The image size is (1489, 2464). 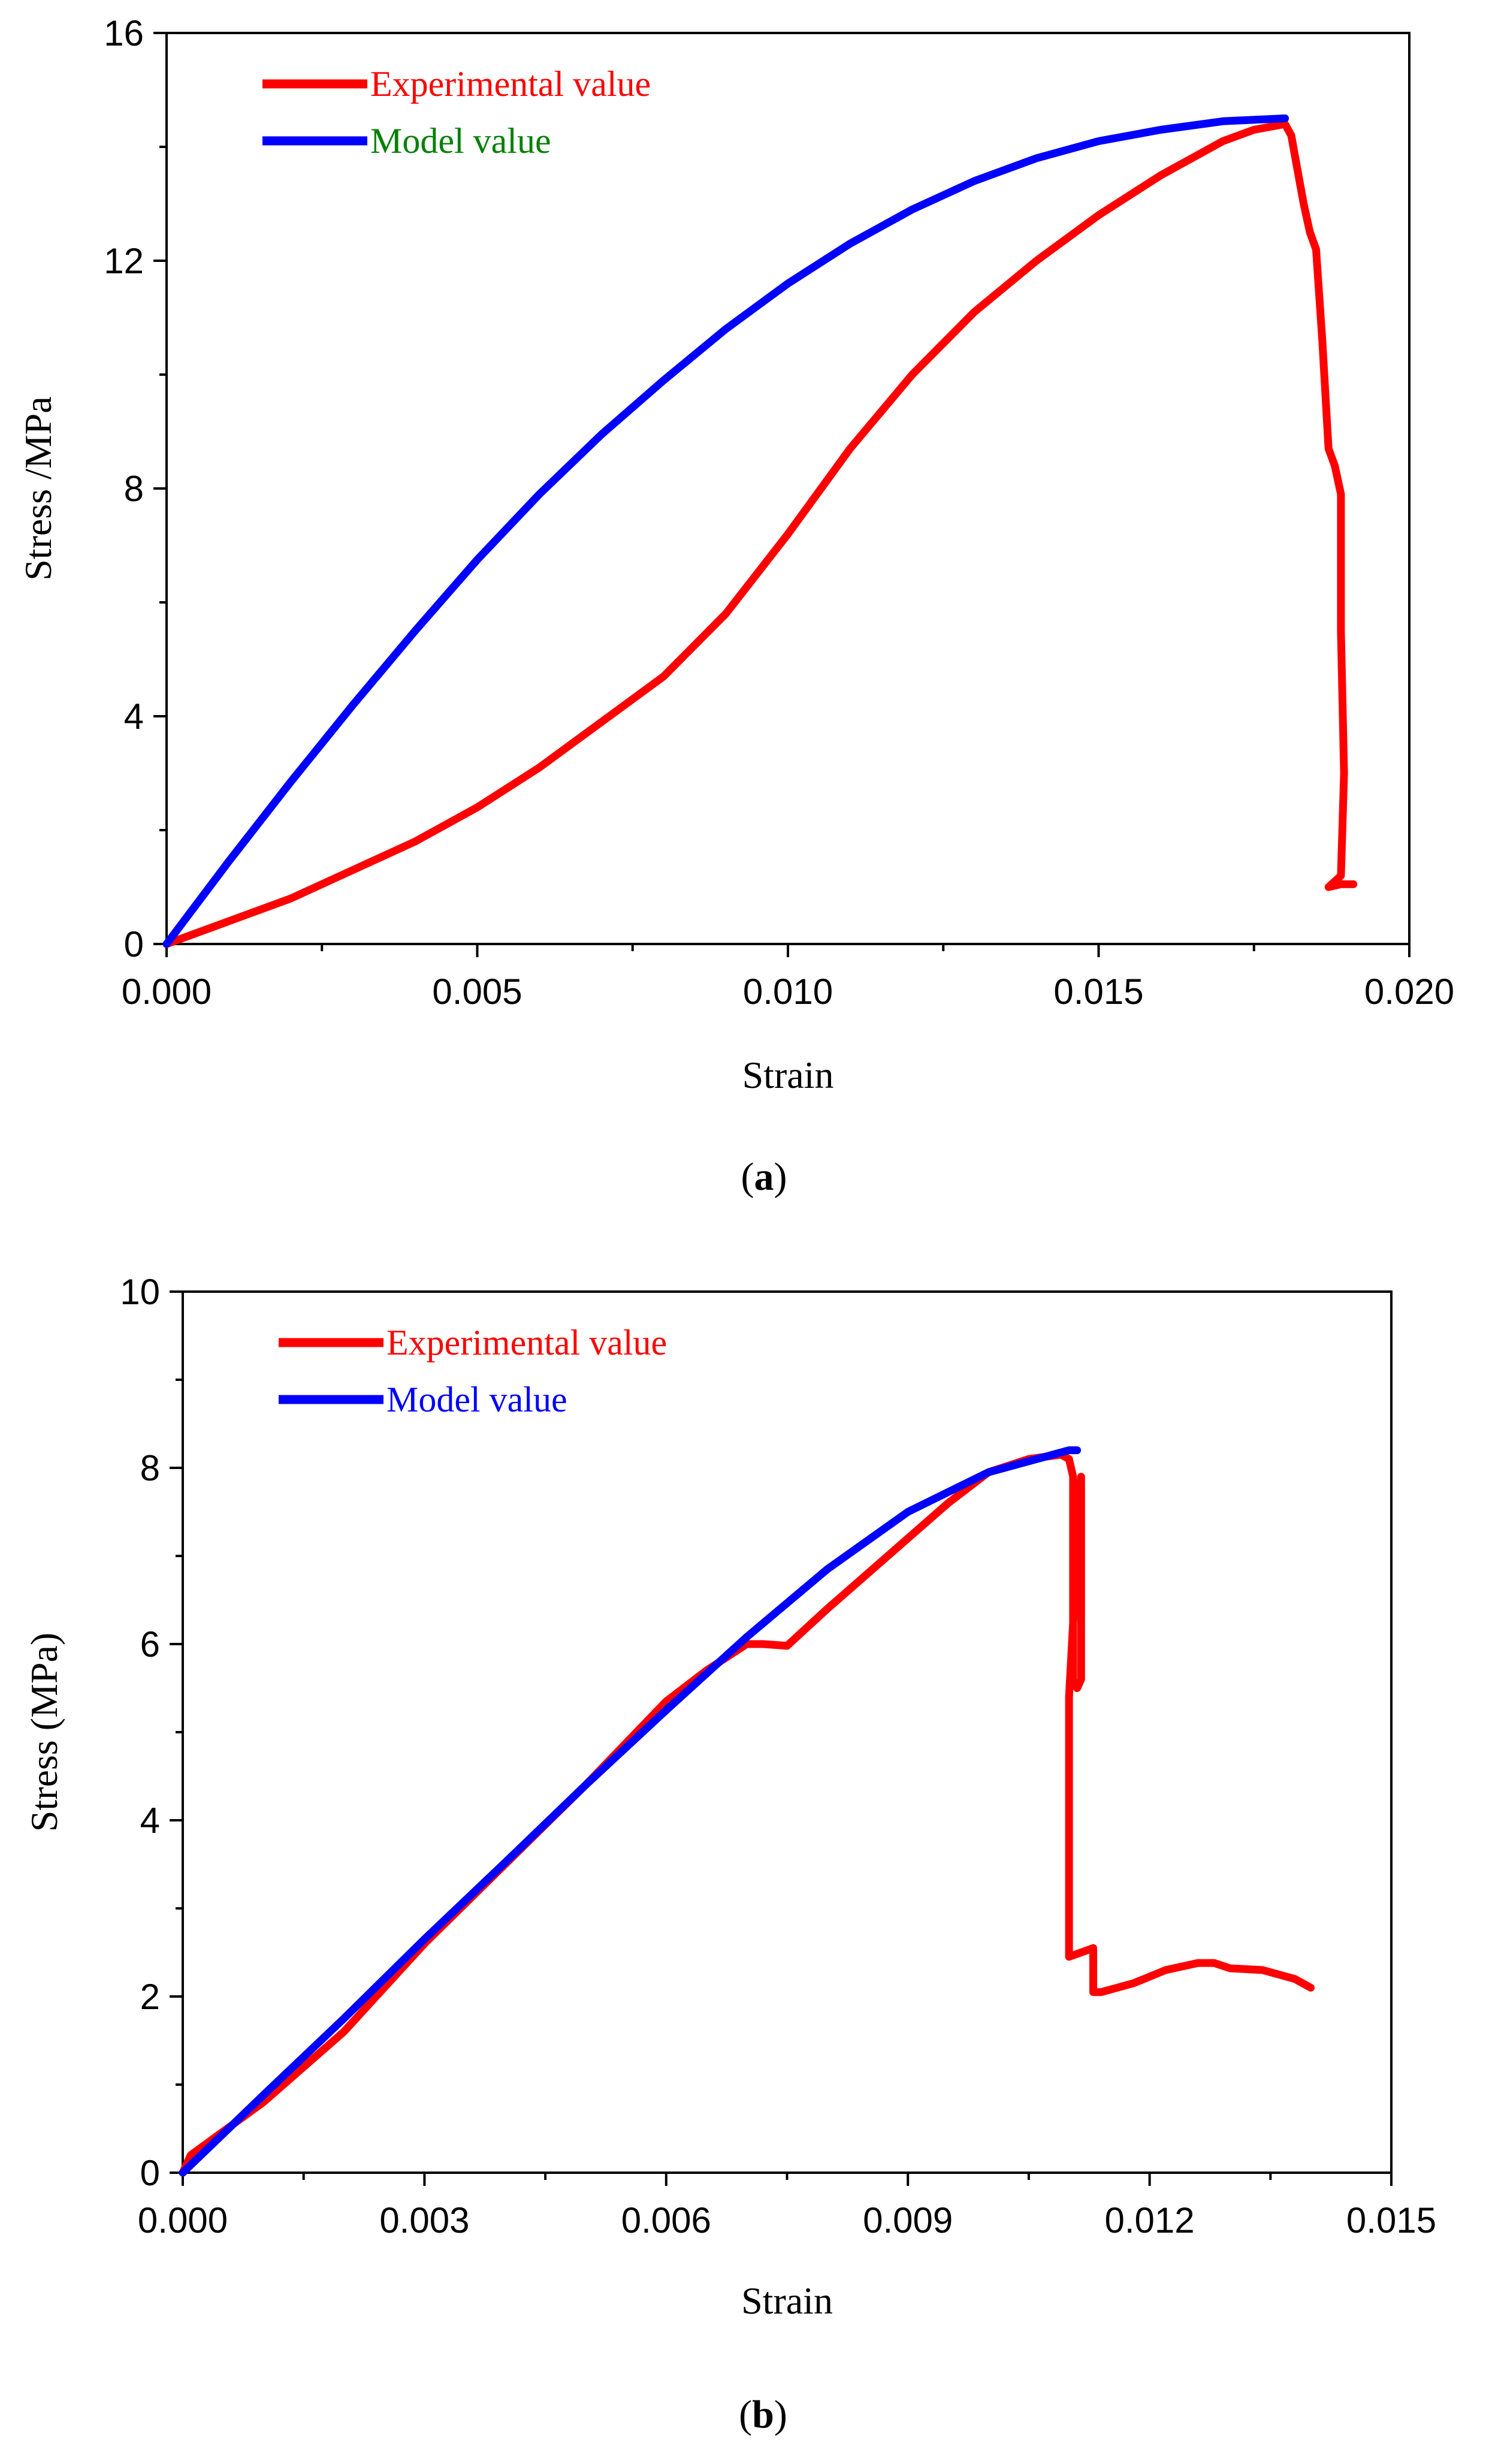 What do you see at coordinates (424, 2220) in the screenshot?
I see `x-tick-label: 0.003` at bounding box center [424, 2220].